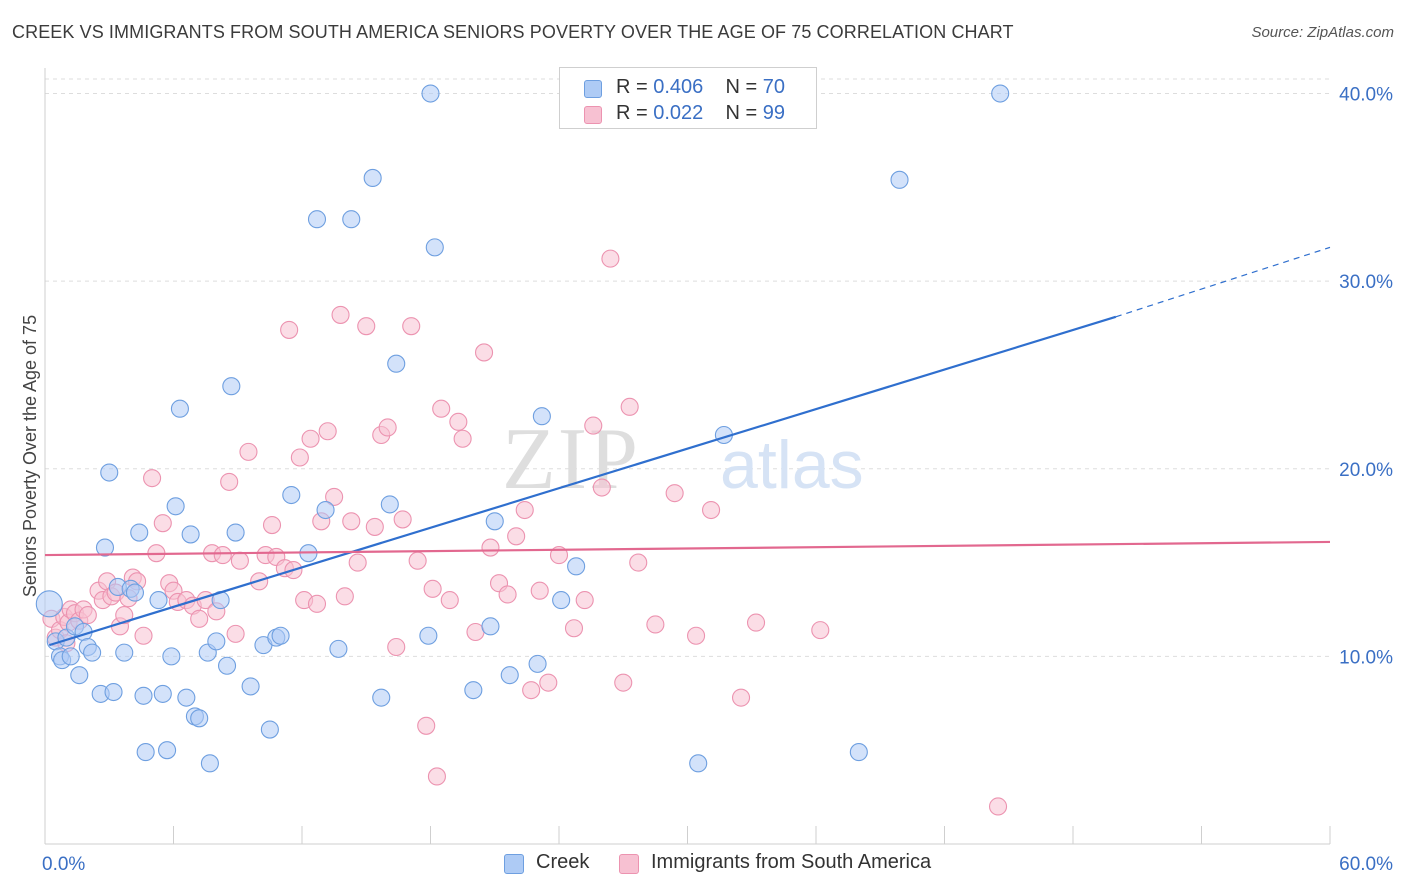  I want to click on imm-n-value: 99, so click(774, 113).